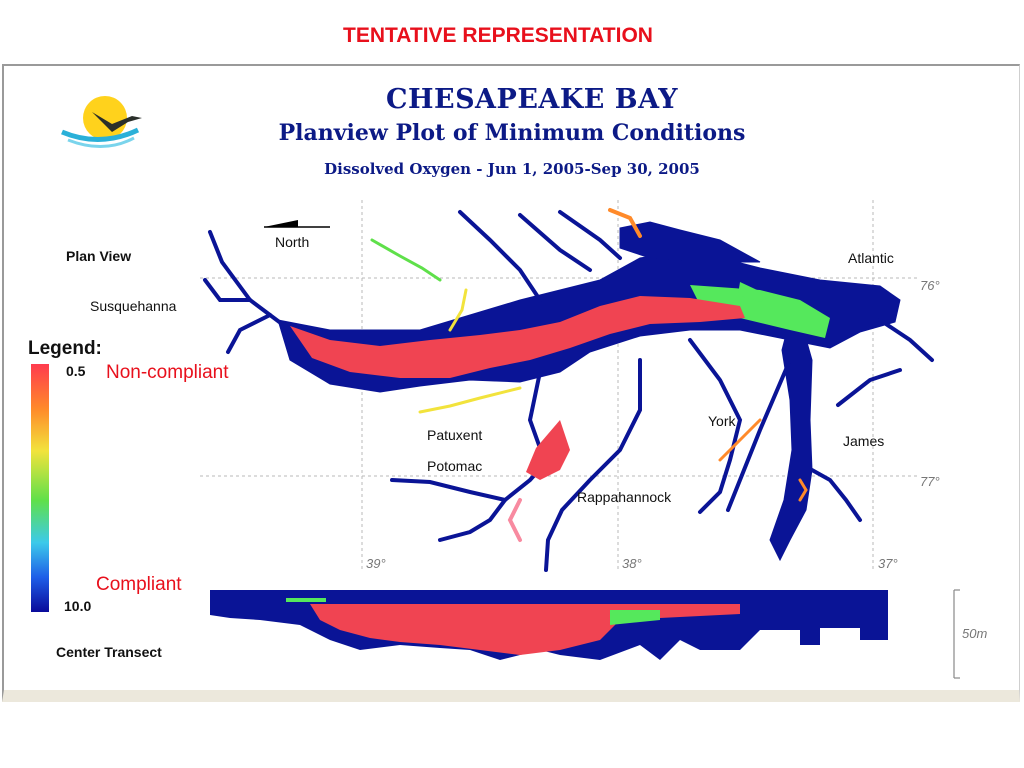 The width and height of the screenshot is (1024, 768). Describe the element at coordinates (40, 488) in the screenshot. I see `legend-color-bar` at that location.